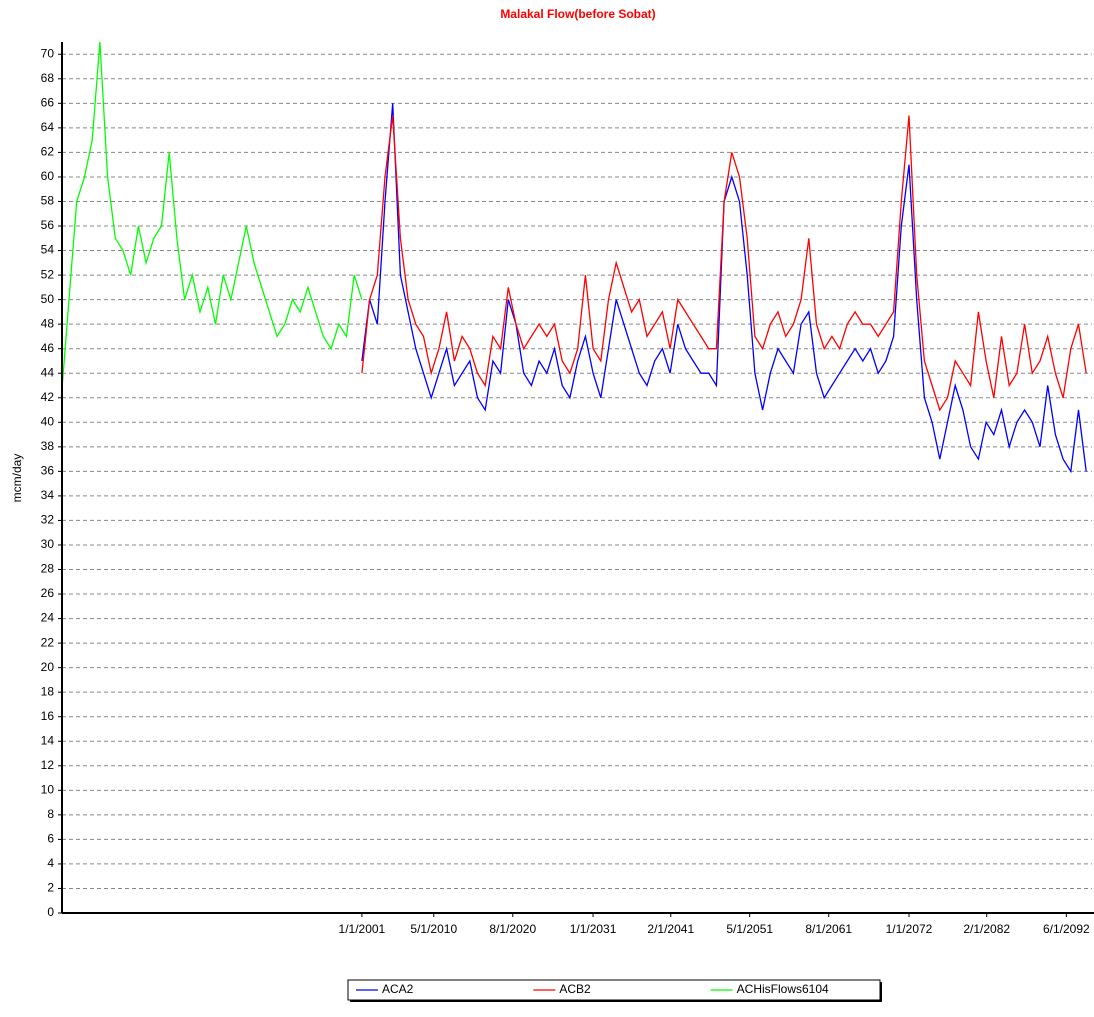 This screenshot has width=1094, height=1017. I want to click on y-tick-label: 40, so click(48, 421).